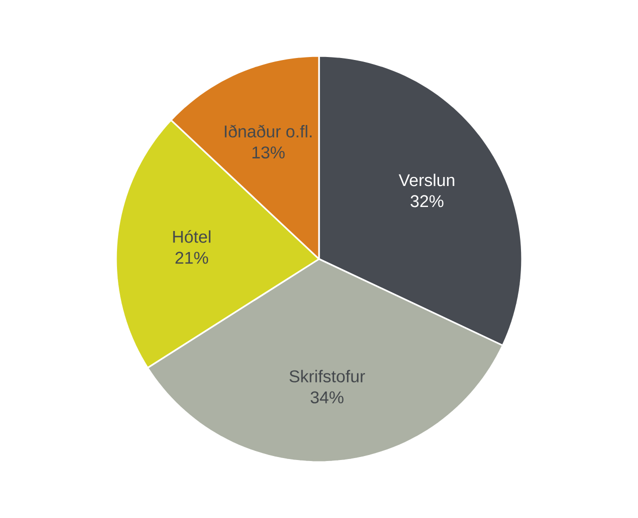 The height and width of the screenshot is (518, 638). I want to click on slice-label: Verslun, so click(426, 180).